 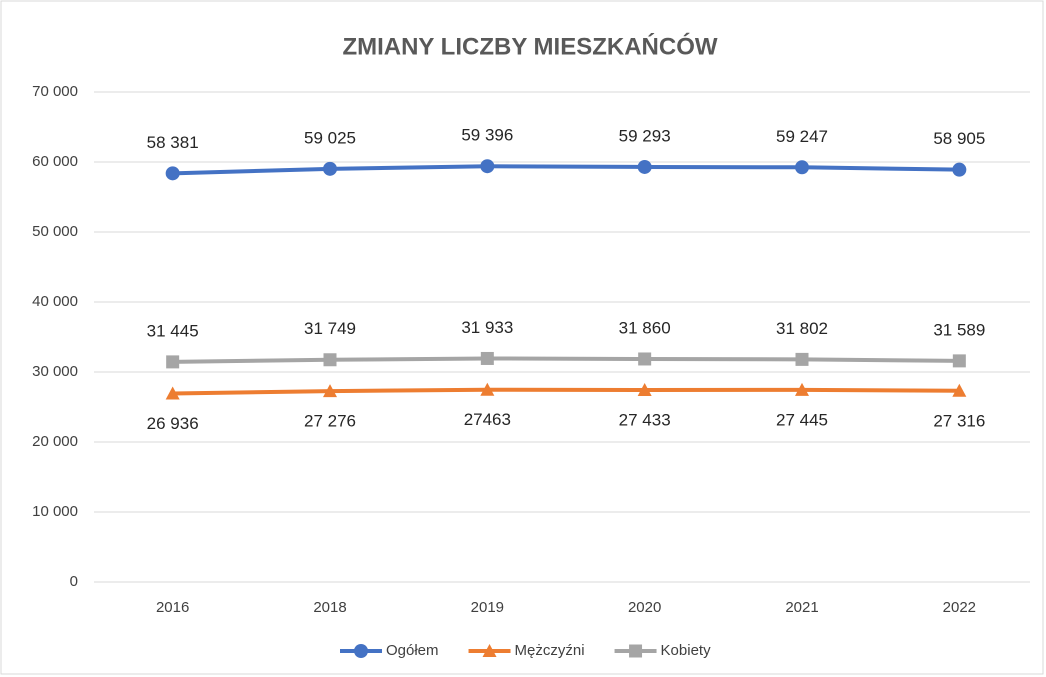 What do you see at coordinates (550, 650) in the screenshot?
I see `legend-label: Mężczyźni` at bounding box center [550, 650].